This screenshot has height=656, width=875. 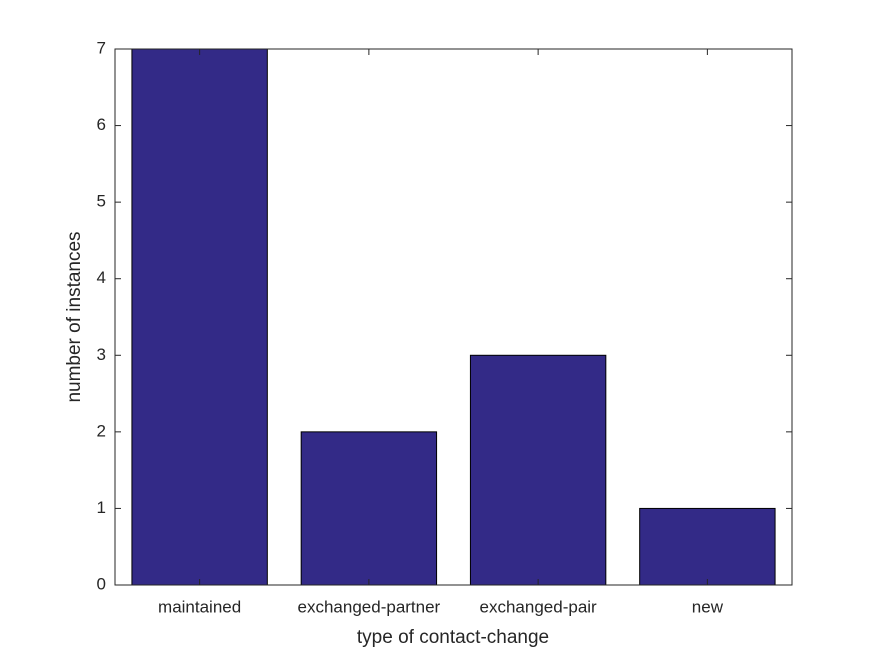 I want to click on x-tick-label: exchanged-partner, so click(x=369, y=606).